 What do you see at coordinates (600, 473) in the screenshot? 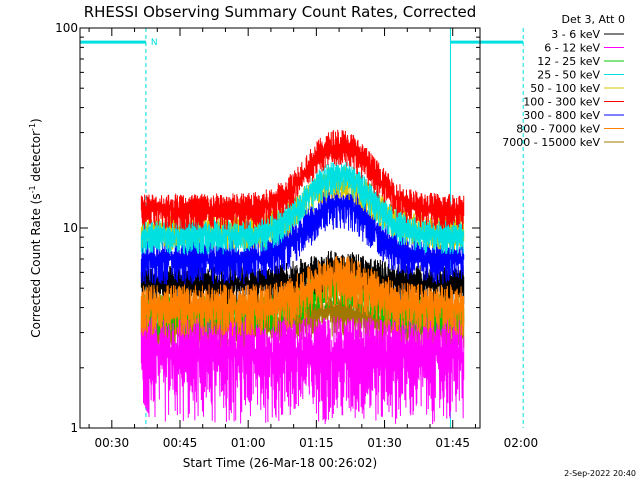
I see `footer-timestamp: 2-Sep-2022 20:40` at bounding box center [600, 473].